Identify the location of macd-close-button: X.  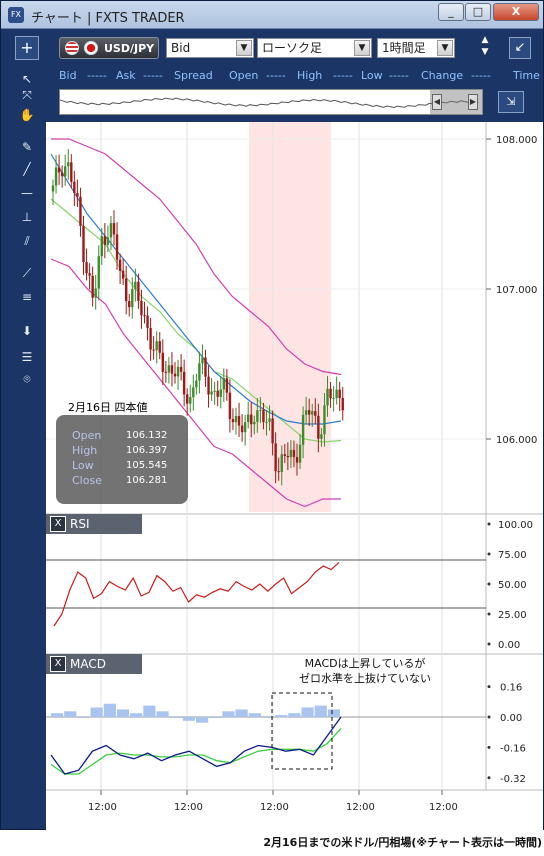
(58, 664).